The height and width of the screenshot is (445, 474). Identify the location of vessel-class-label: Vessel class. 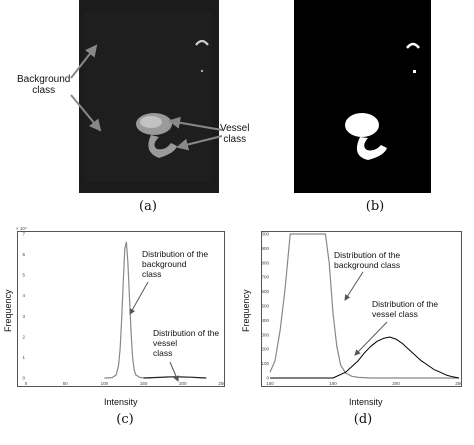
(234, 134).